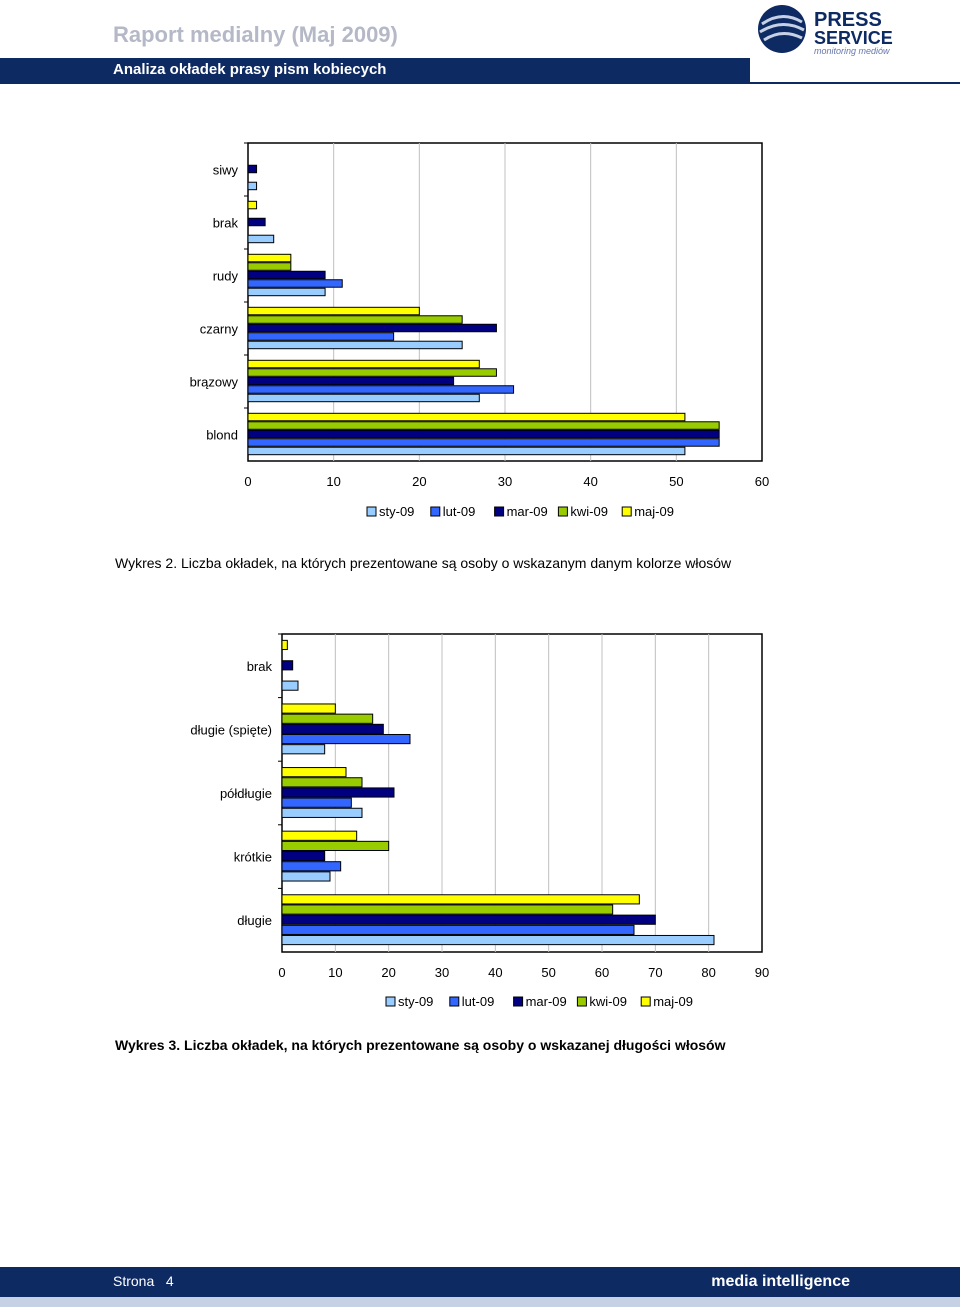 The width and height of the screenshot is (960, 1314). Describe the element at coordinates (146, 563) in the screenshot. I see `chart1-caption-label: Wykres 2.` at that location.